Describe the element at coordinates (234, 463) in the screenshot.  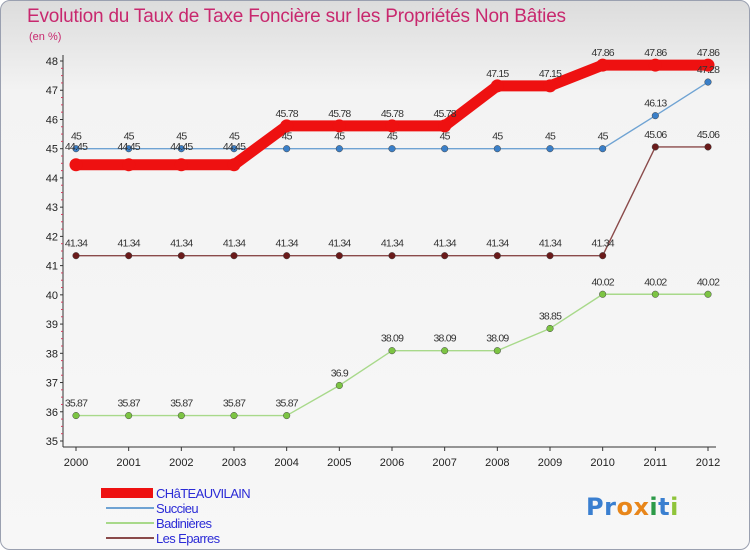
I see `x-tick-label: 2003` at that location.